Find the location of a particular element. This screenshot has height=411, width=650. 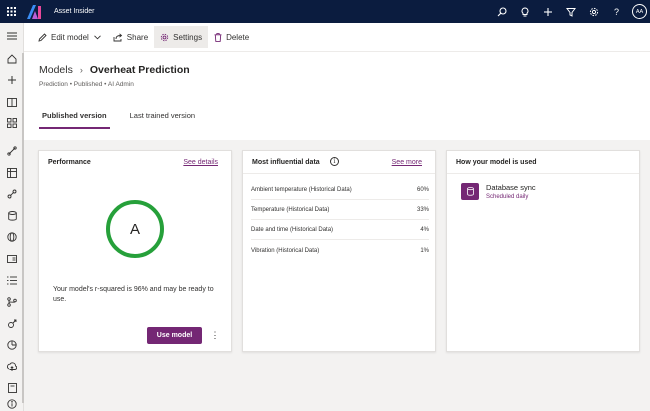

list-item: Vibration (Historical Data) 1% is located at coordinates (340, 250).